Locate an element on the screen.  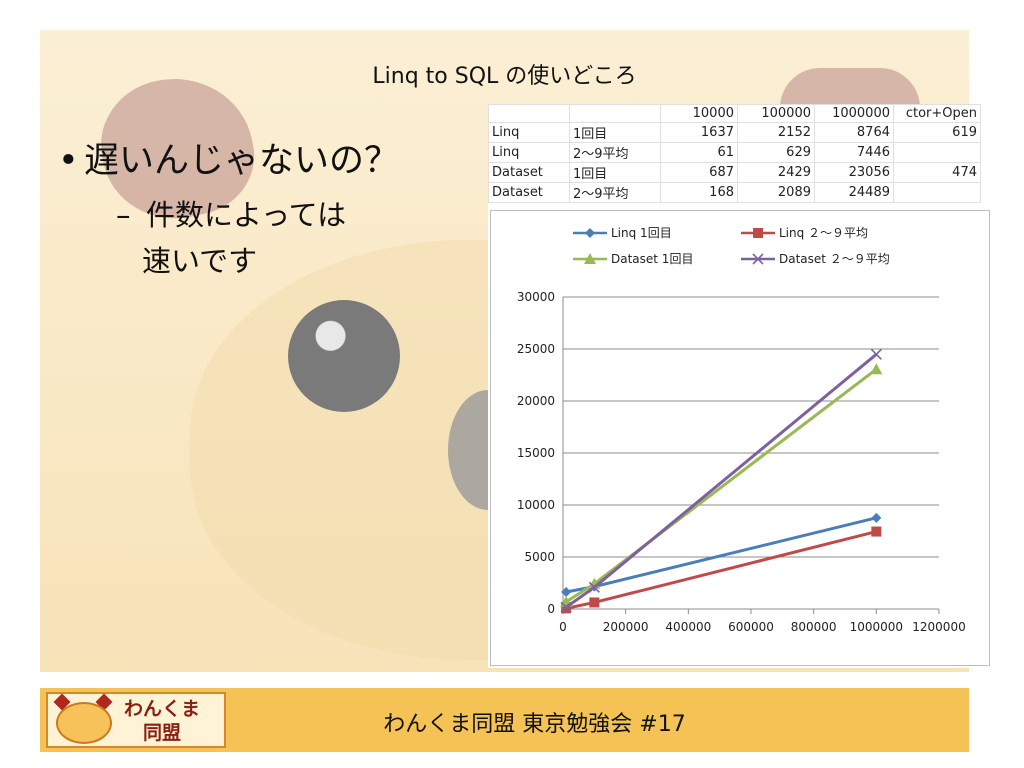
table-cell: 619 is located at coordinates (937, 132).